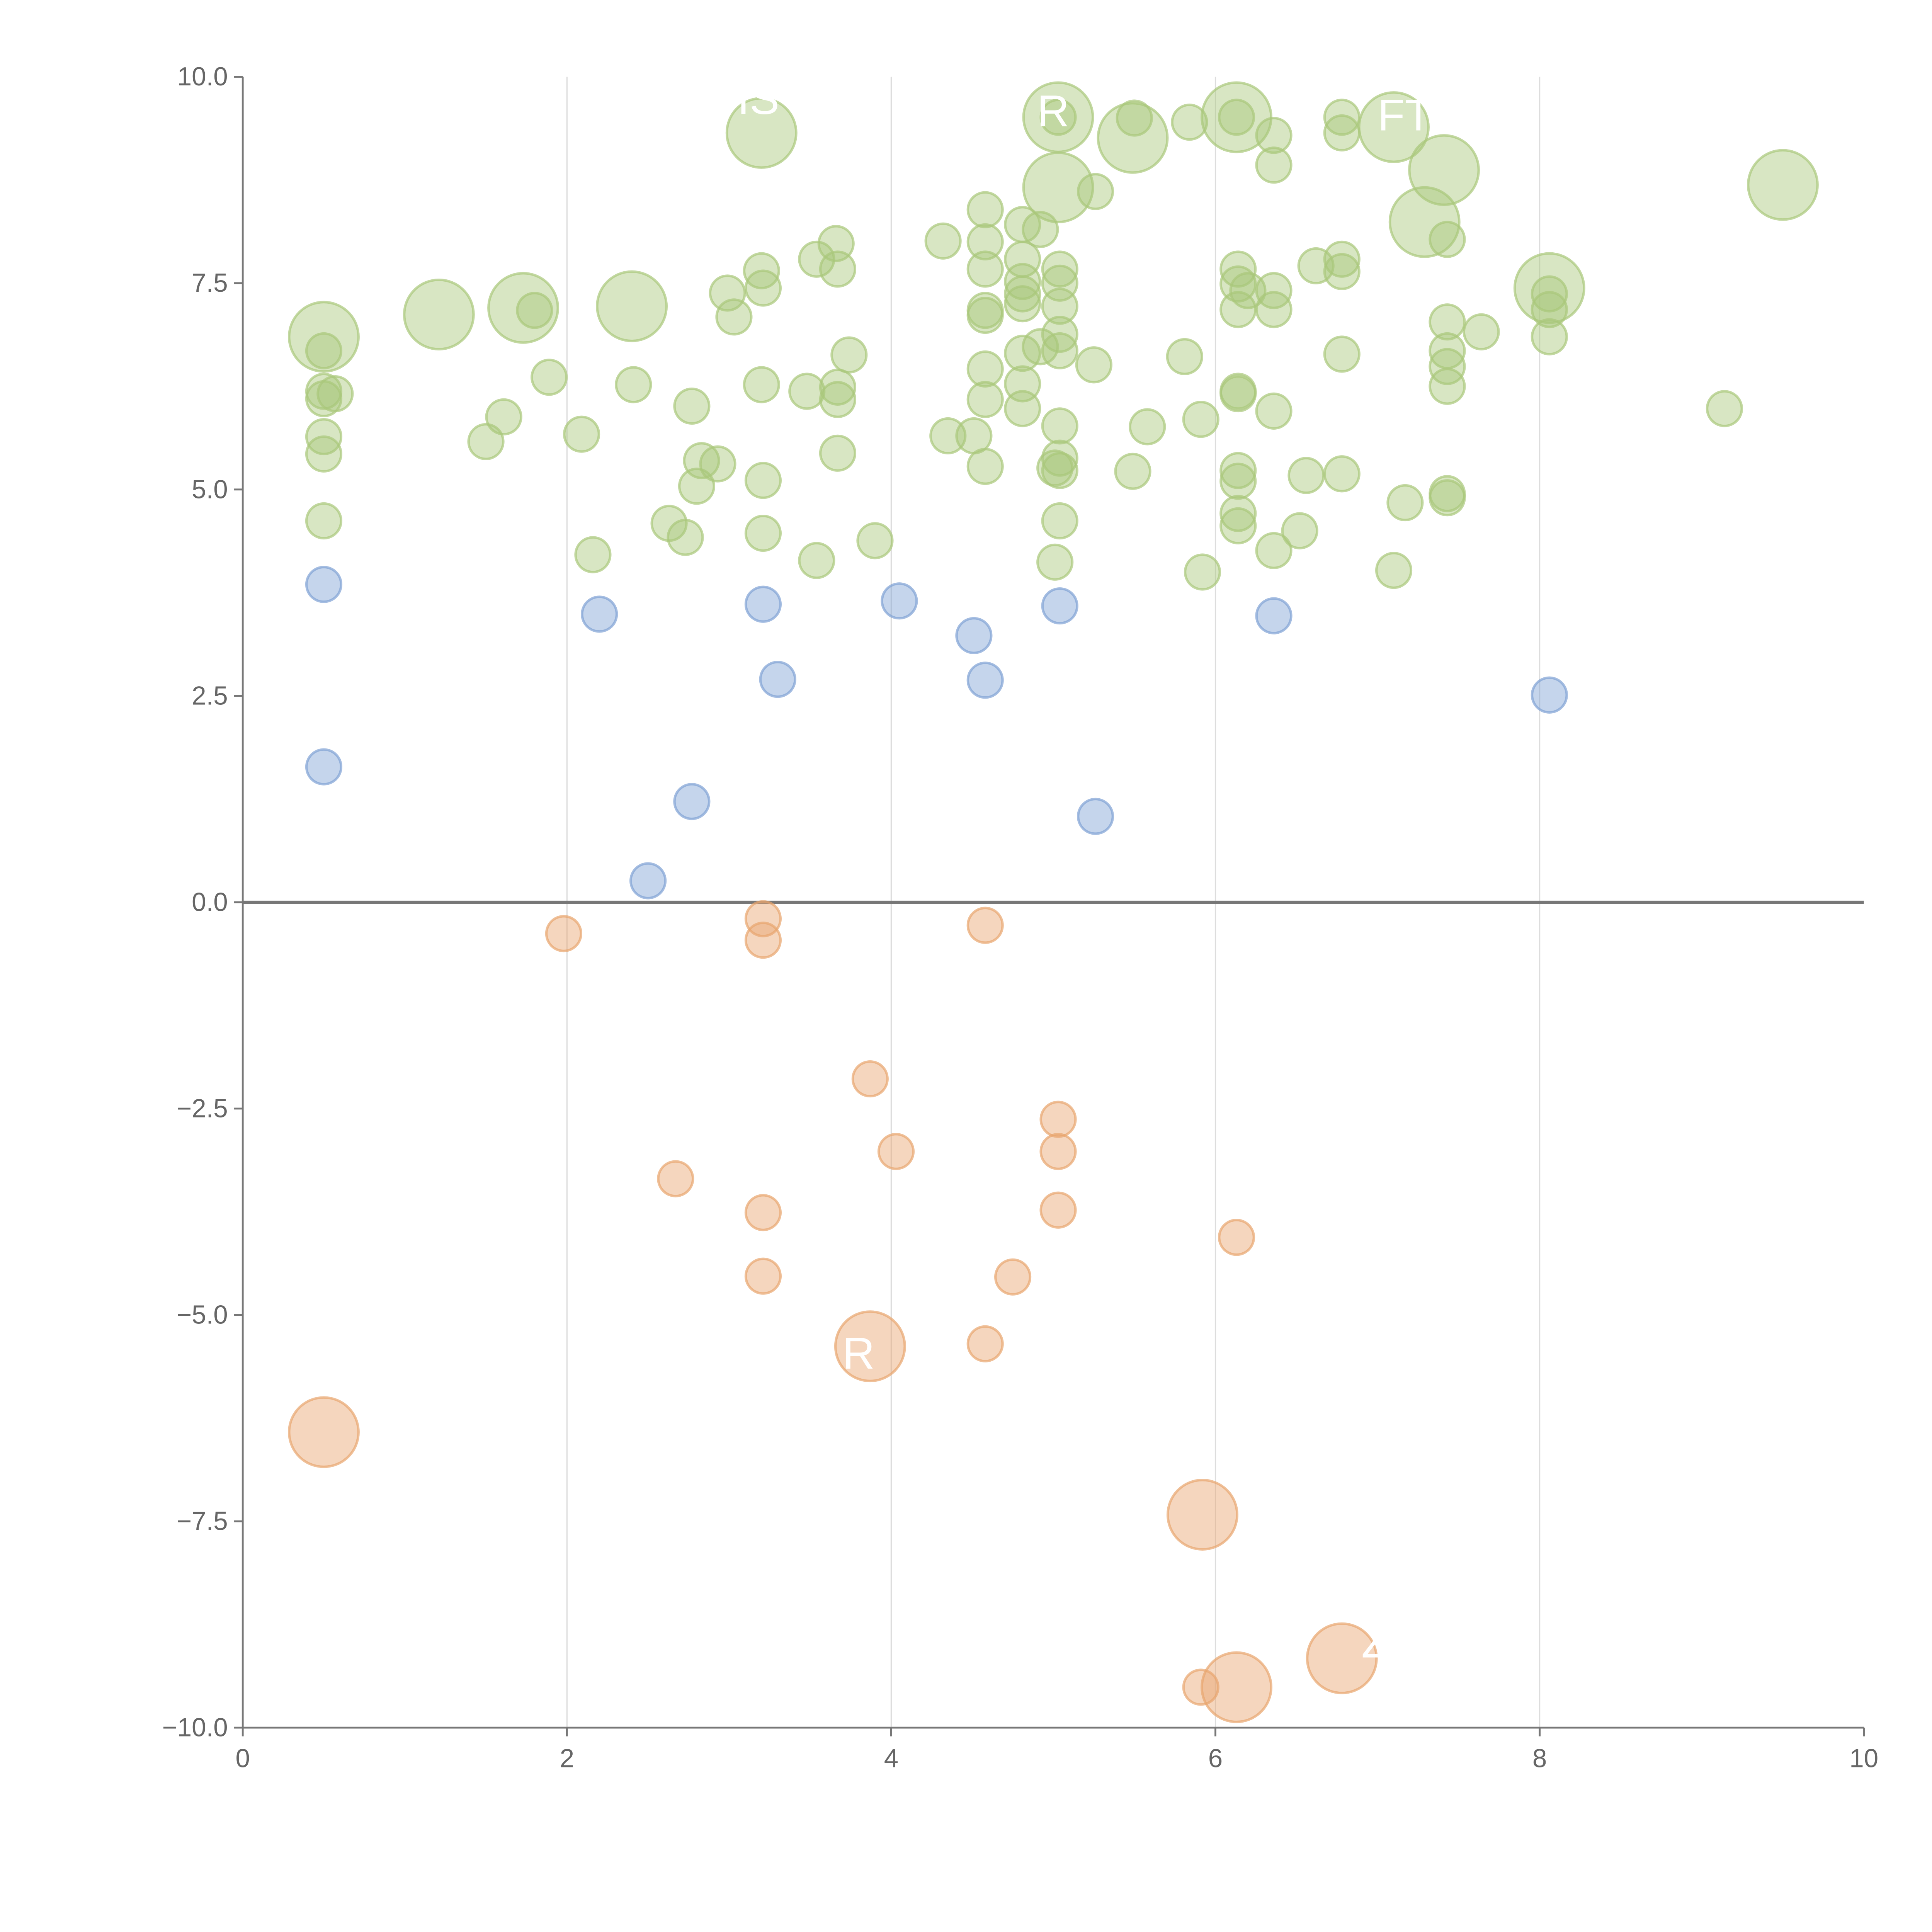 The image size is (1932, 1932). What do you see at coordinates (202, 1108) in the screenshot?
I see `y-tick-label: −2.5` at bounding box center [202, 1108].